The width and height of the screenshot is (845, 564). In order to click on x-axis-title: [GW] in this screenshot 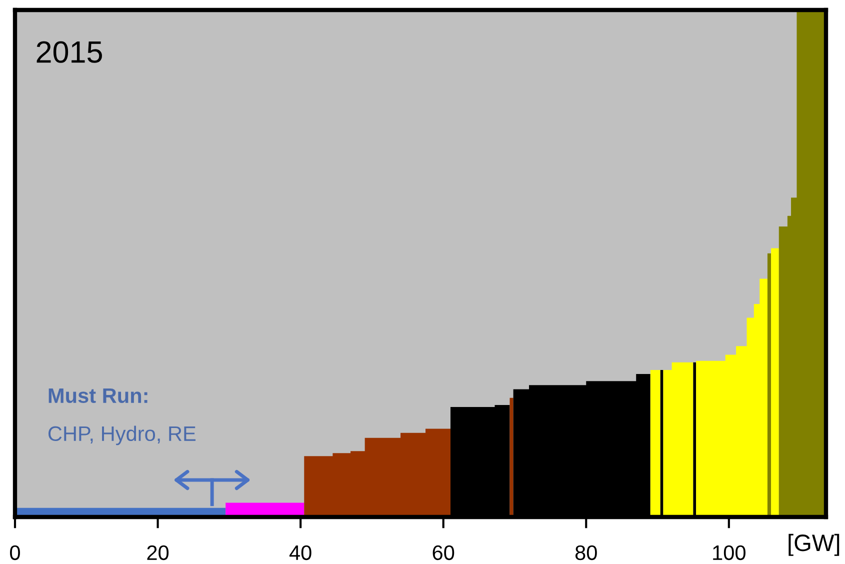, I will do `click(814, 545)`.